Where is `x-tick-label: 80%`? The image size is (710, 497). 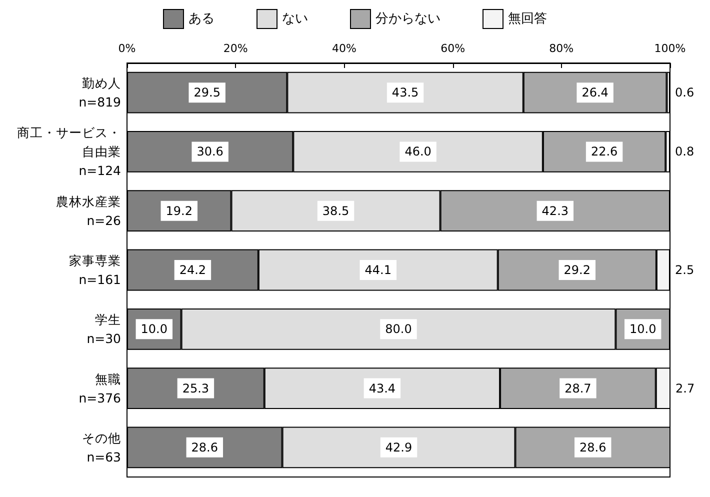 x-tick-label: 80% is located at coordinates (561, 48).